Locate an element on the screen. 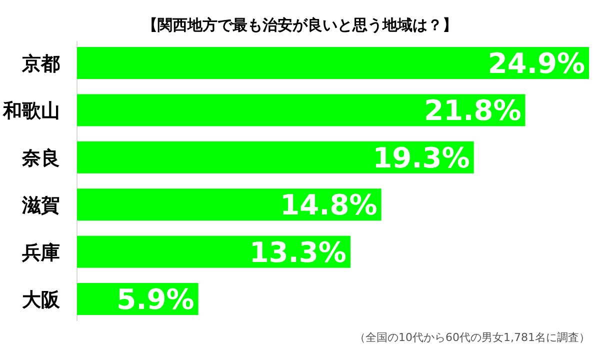 The image size is (600, 349). data-label: 21.8% is located at coordinates (473, 111).